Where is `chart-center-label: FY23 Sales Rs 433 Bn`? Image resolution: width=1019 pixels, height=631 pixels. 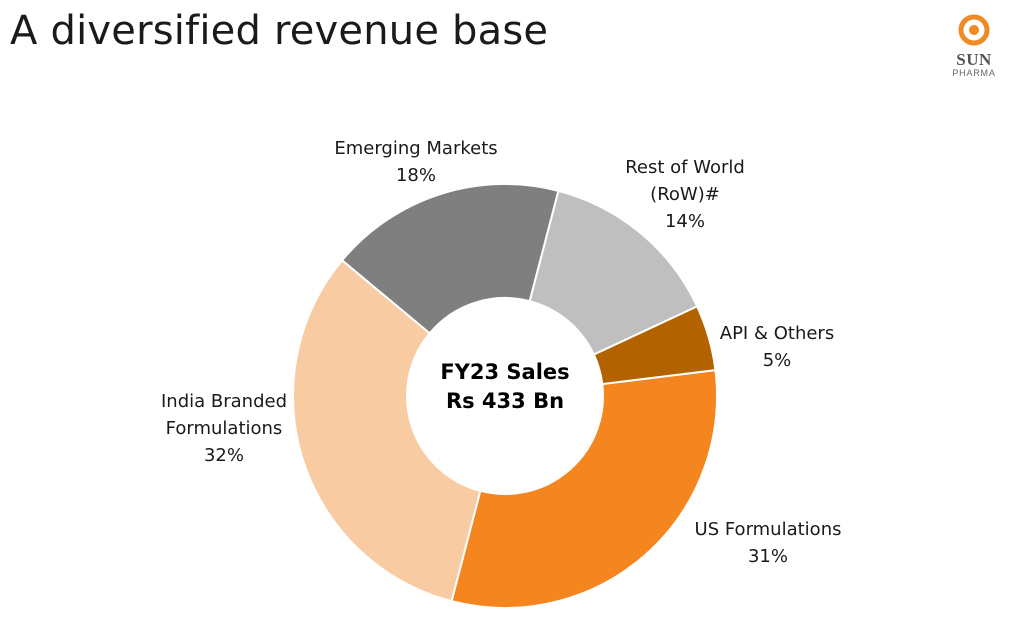 chart-center-label: FY23 Sales Rs 433 Bn is located at coordinates (505, 387).